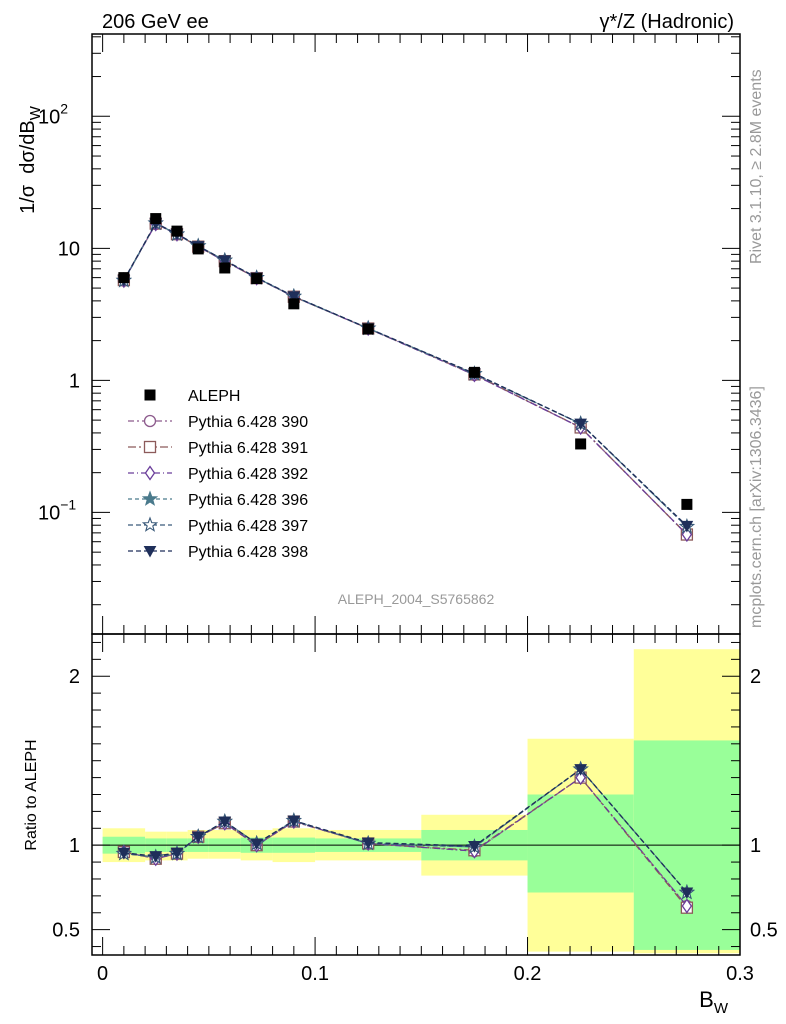 The width and height of the screenshot is (786, 1024). I want to click on legend-label-5: Pythia 6.428 398, so click(248, 552).